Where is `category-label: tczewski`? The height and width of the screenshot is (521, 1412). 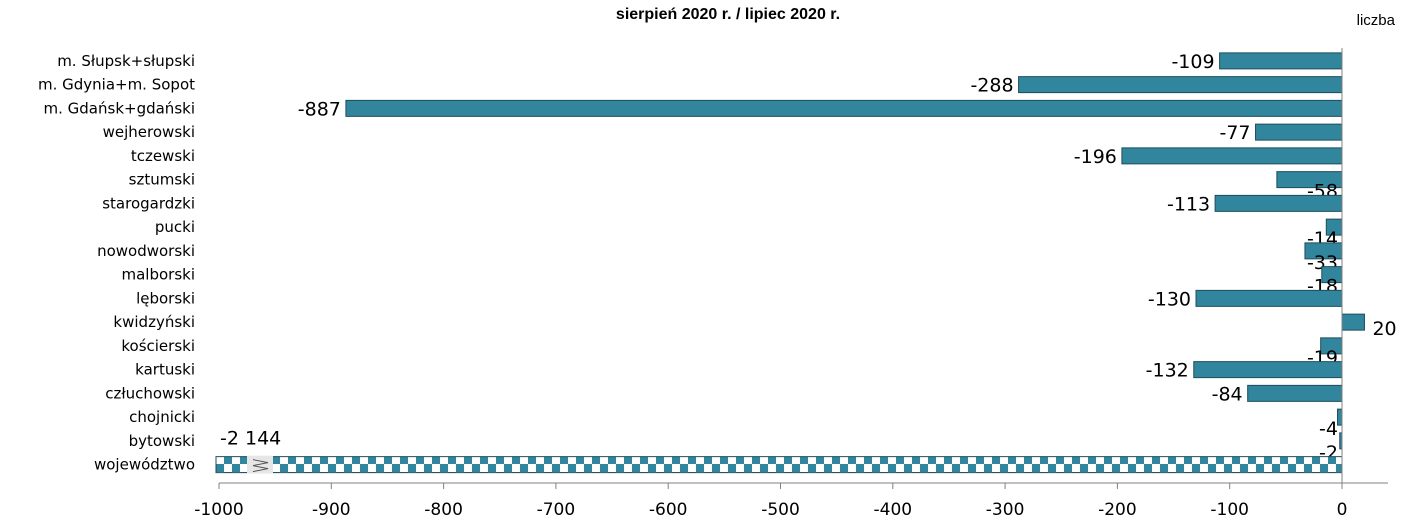 category-label: tczewski is located at coordinates (163, 156).